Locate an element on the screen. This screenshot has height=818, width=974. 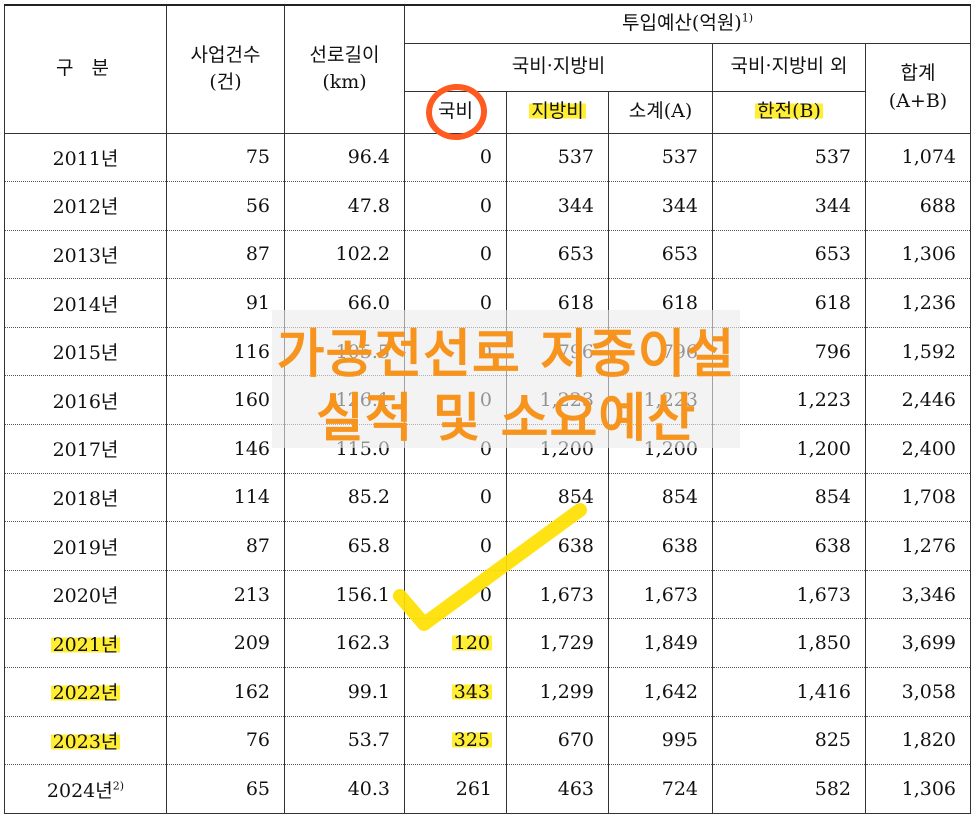
table-row: 2012년 56 47.8 0 344 344 344 688 is located at coordinates (488, 206).